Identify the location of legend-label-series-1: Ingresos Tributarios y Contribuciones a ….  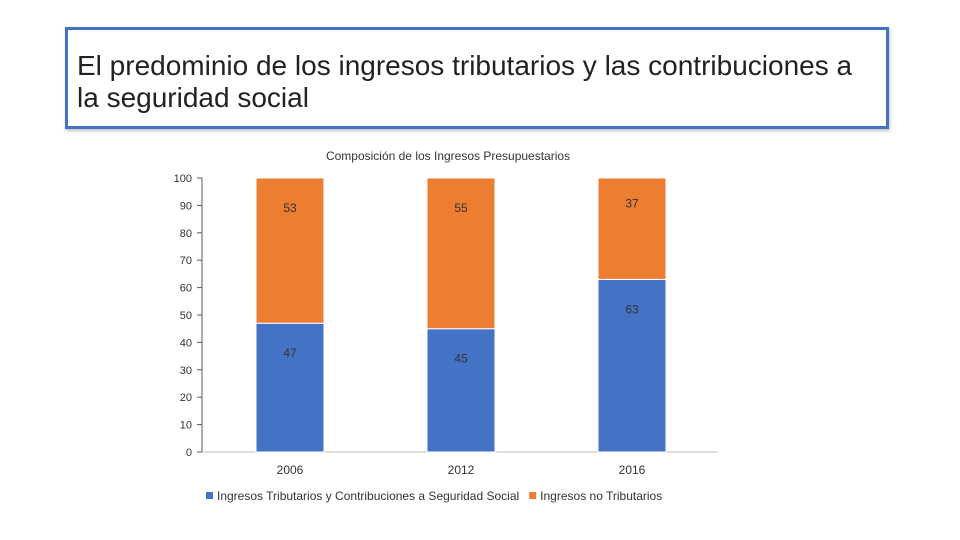
(368, 496).